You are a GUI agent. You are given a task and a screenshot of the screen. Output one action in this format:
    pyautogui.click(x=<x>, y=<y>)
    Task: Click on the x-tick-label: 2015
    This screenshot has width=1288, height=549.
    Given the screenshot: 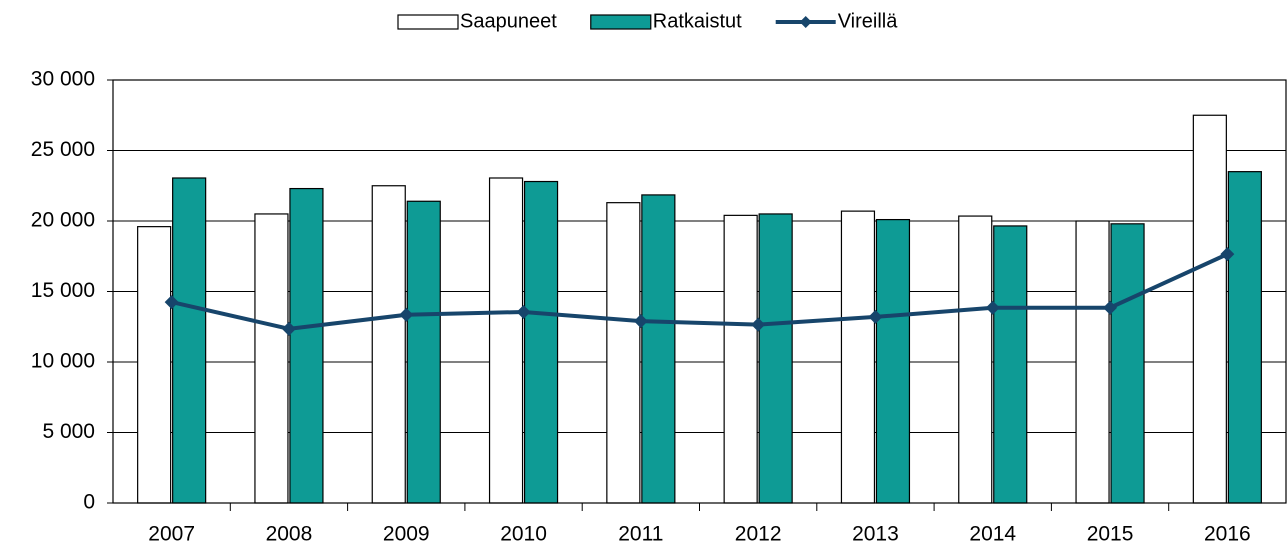 What is the action you would take?
    pyautogui.click(x=1110, y=534)
    